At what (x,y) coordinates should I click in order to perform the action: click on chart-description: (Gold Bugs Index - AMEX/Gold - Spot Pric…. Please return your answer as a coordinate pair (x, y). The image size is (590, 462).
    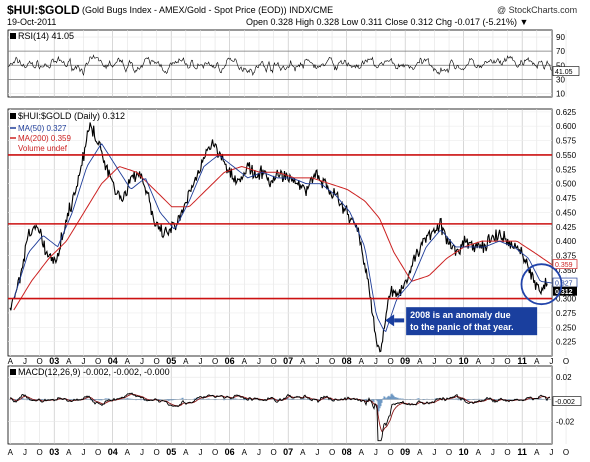
    Looking at the image, I should click on (208, 10).